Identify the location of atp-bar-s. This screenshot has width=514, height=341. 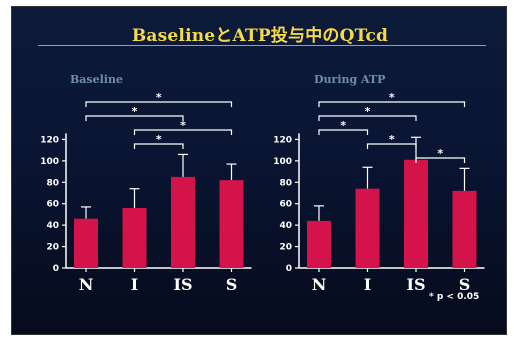
(464, 229).